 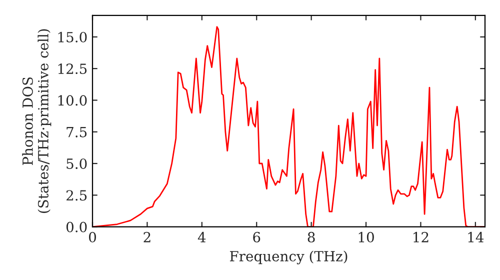 I want to click on y-axis-title: Phonon DOS (States/THz·primitive cell), so click(x=37, y=121).